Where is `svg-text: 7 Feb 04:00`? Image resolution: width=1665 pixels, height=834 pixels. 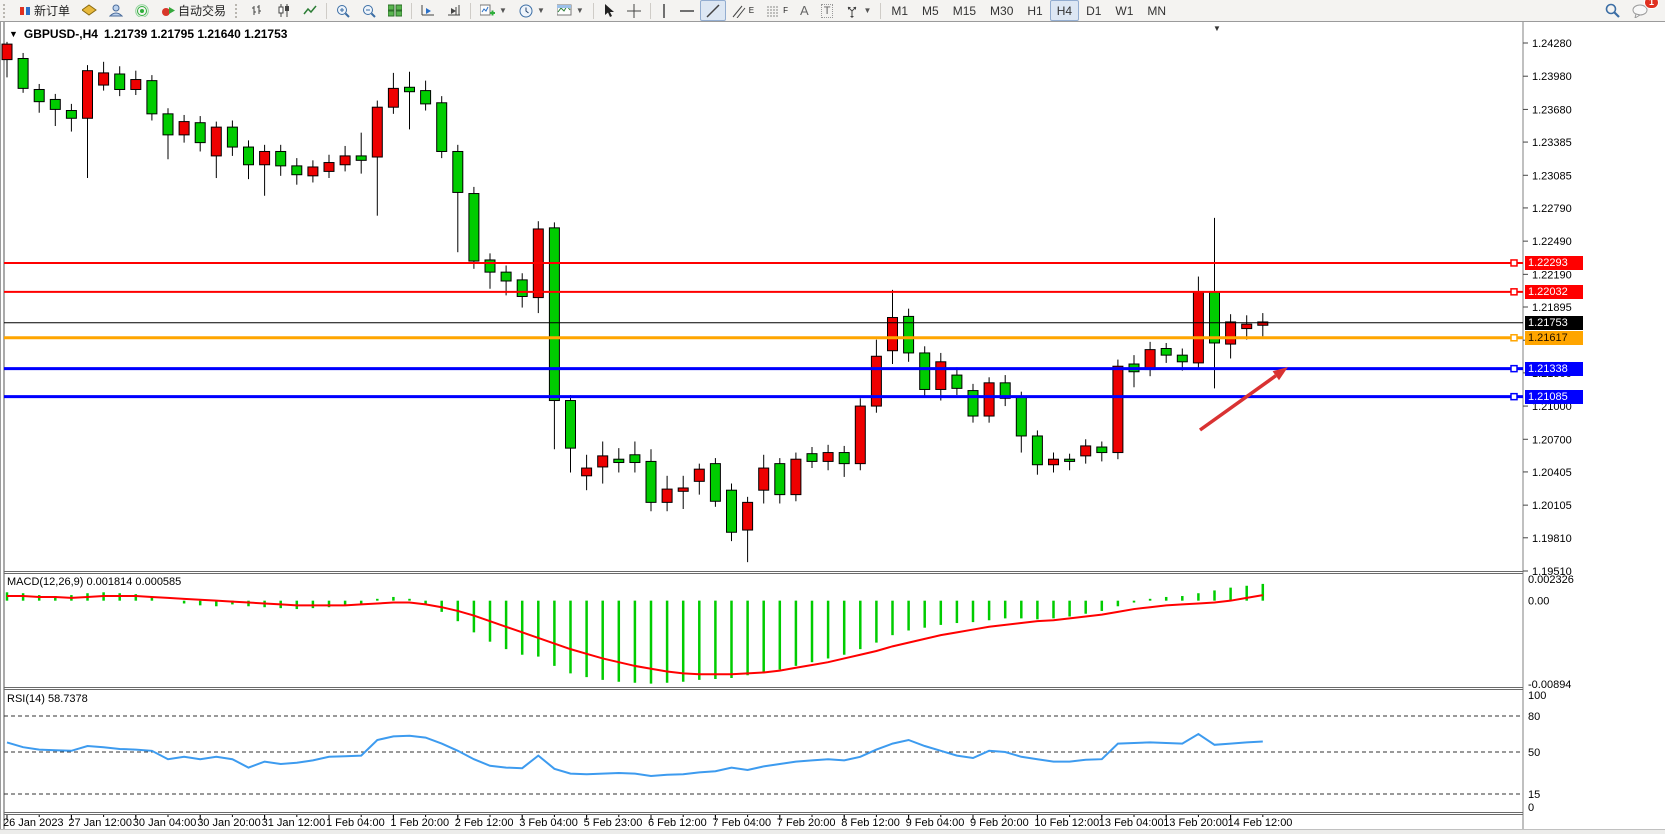 svg-text: 7 Feb 04:00 is located at coordinates (741, 823).